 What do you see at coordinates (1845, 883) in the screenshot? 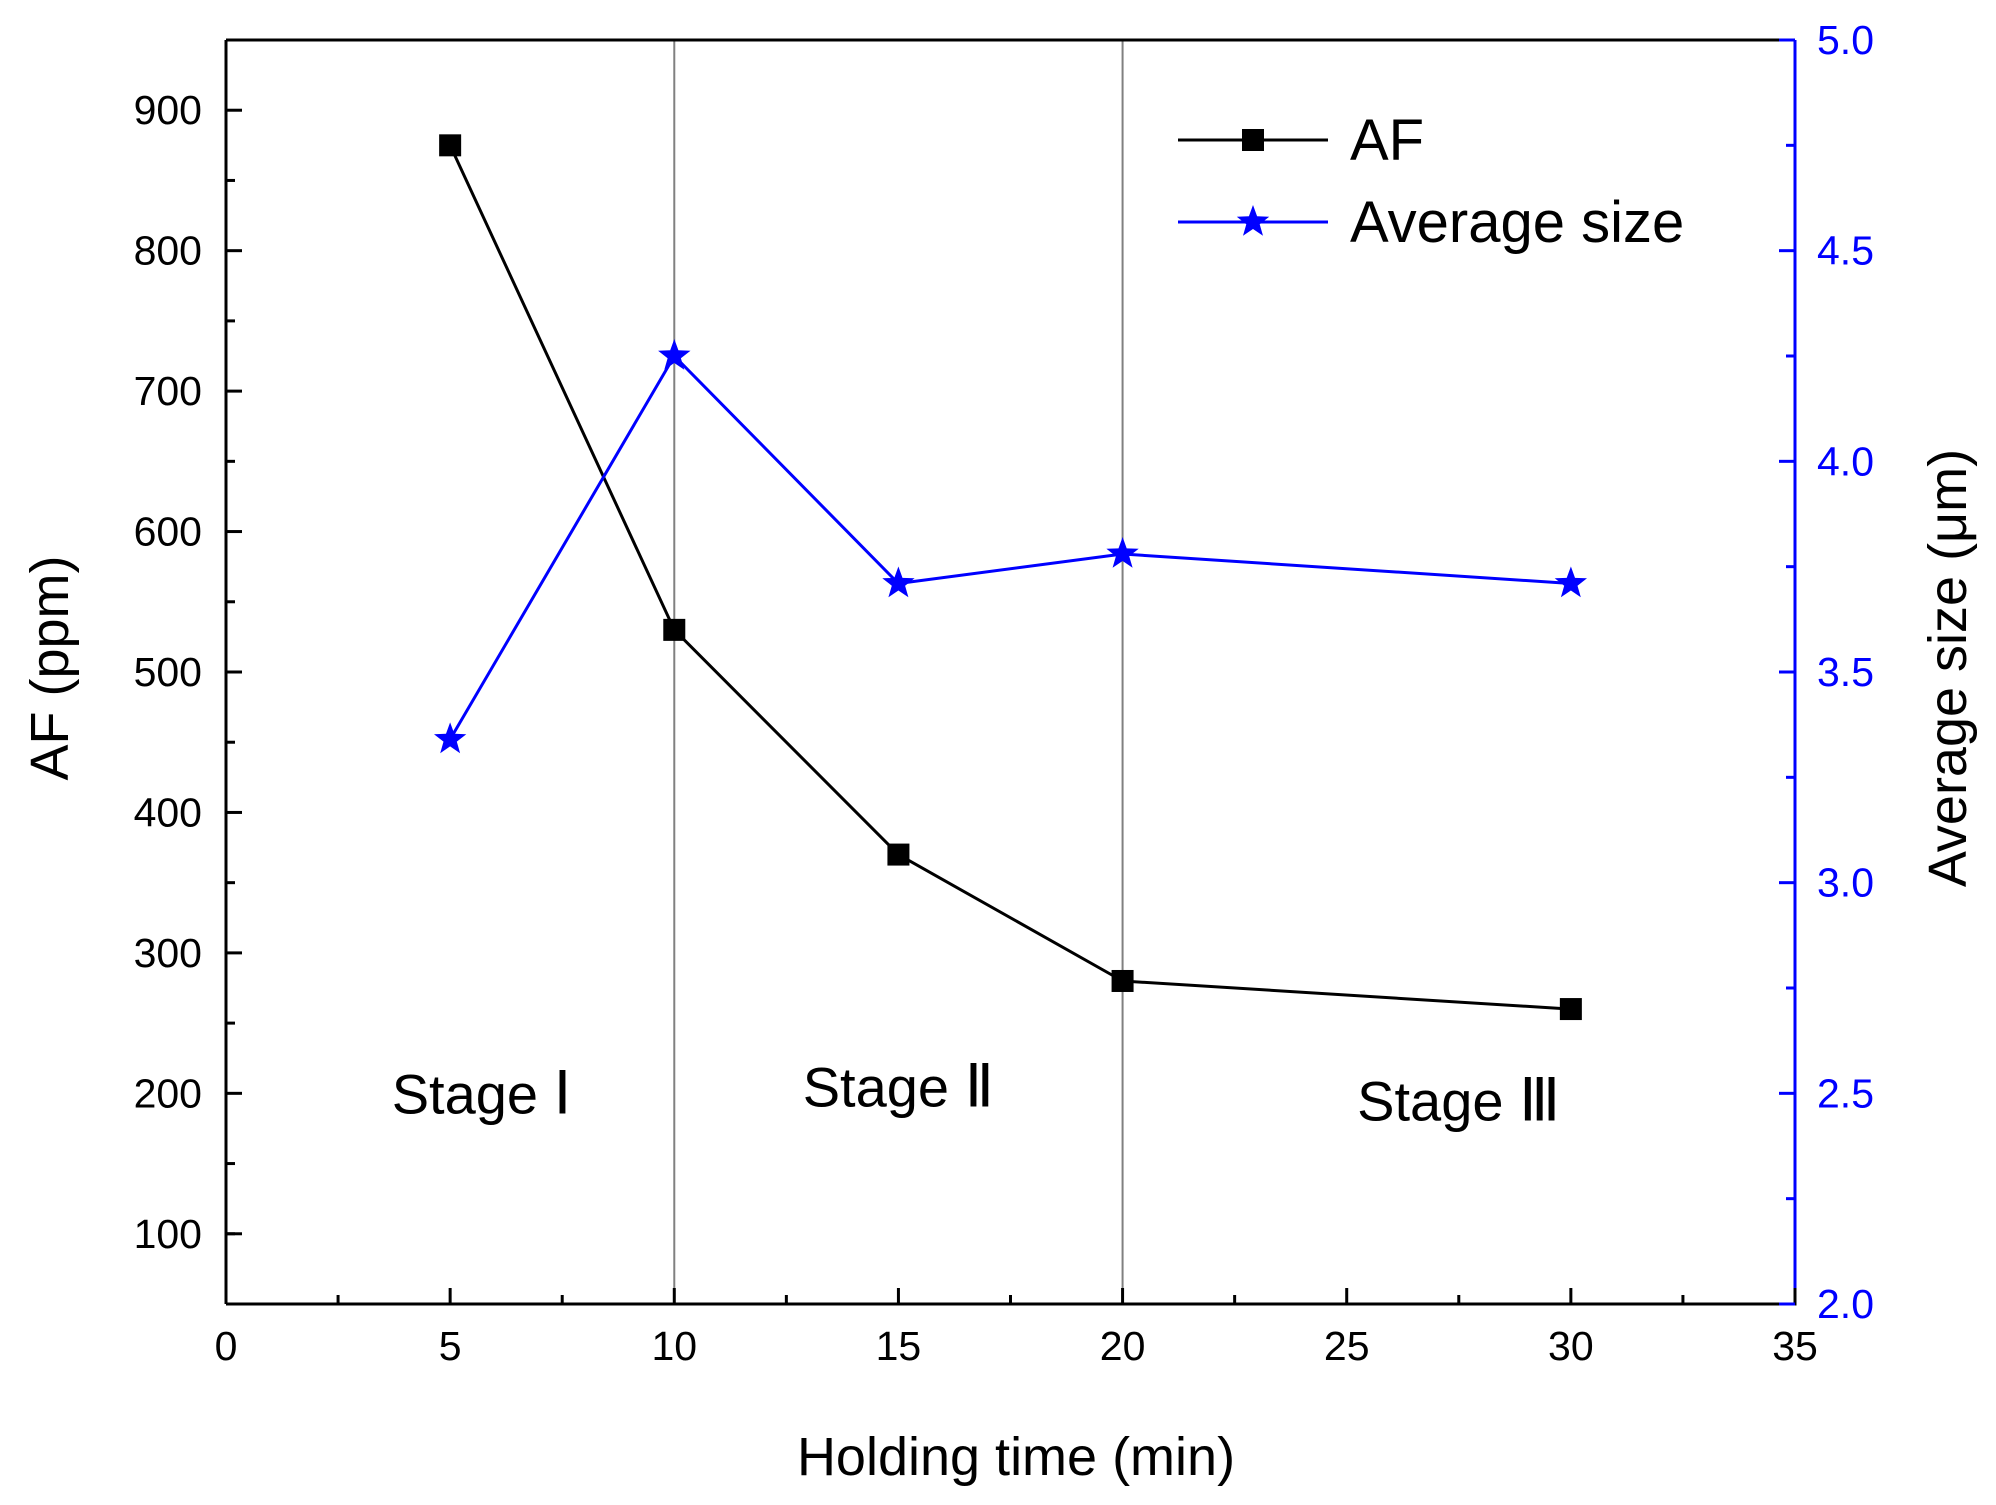
I see `y-right-tick-label: 3.0` at bounding box center [1845, 883].